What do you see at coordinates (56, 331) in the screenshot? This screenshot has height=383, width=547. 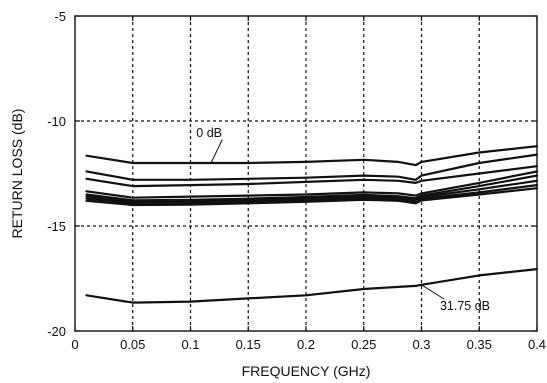 I see `y-tick-label: -20` at bounding box center [56, 331].